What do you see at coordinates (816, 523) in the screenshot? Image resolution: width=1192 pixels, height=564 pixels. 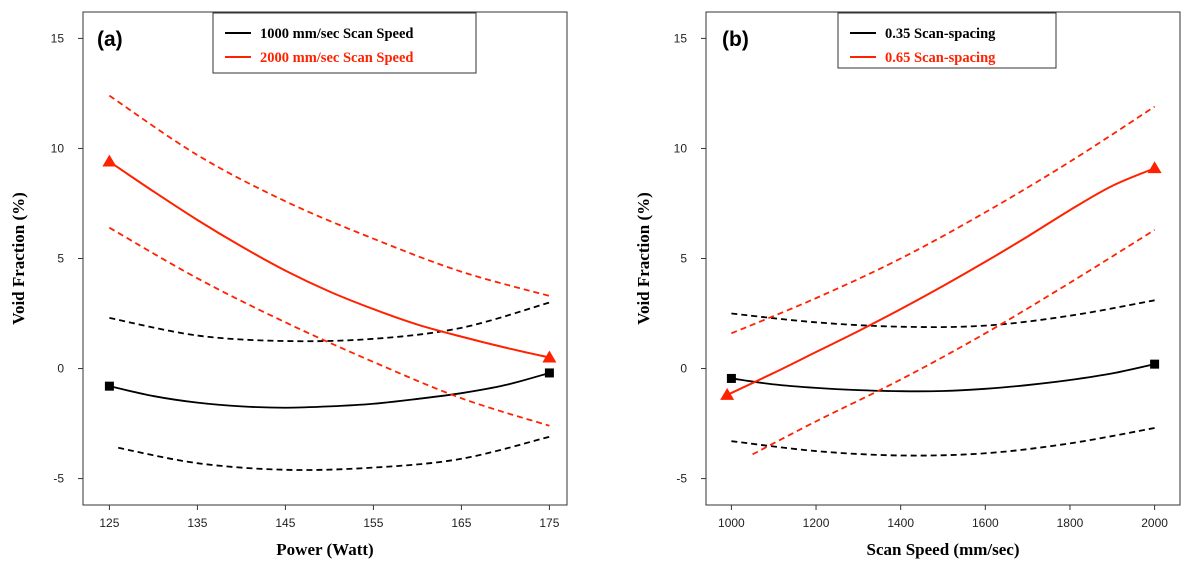 I see `x-tick-label: 1200` at bounding box center [816, 523].